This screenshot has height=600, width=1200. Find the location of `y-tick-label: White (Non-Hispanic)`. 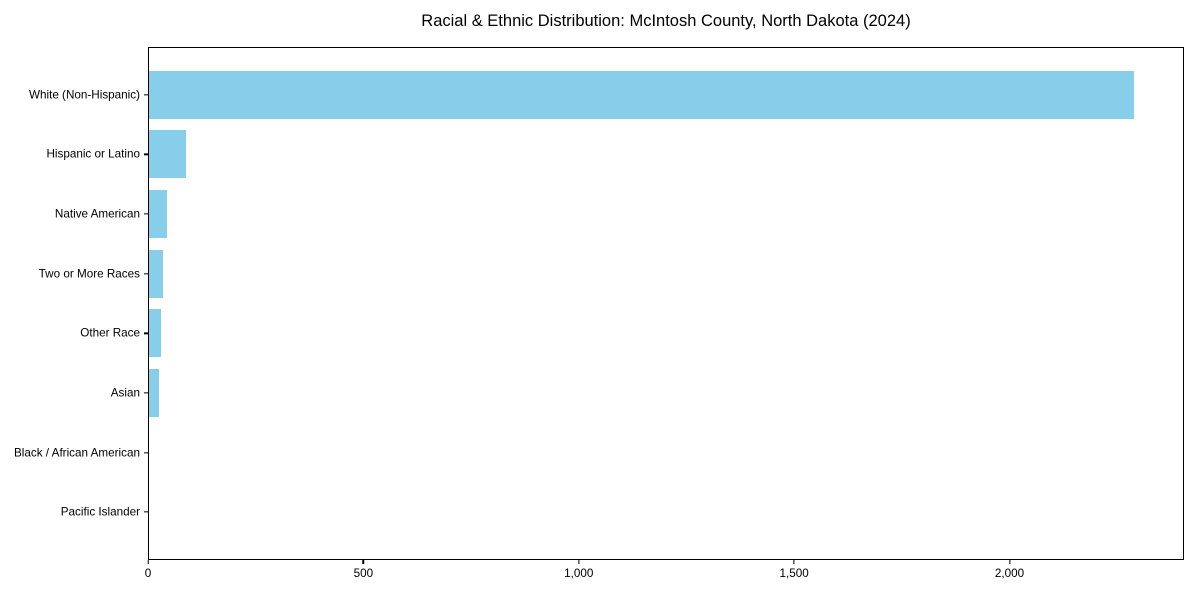

y-tick-label: White (Non-Hispanic) is located at coordinates (84, 95).